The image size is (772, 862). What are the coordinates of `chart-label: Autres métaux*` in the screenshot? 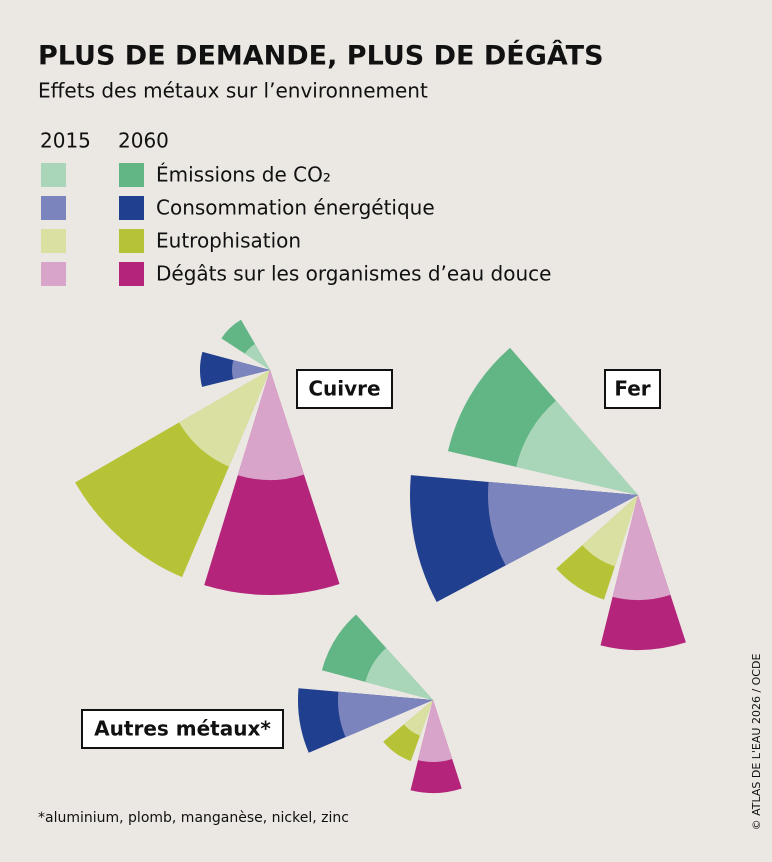 It's located at (182, 729).